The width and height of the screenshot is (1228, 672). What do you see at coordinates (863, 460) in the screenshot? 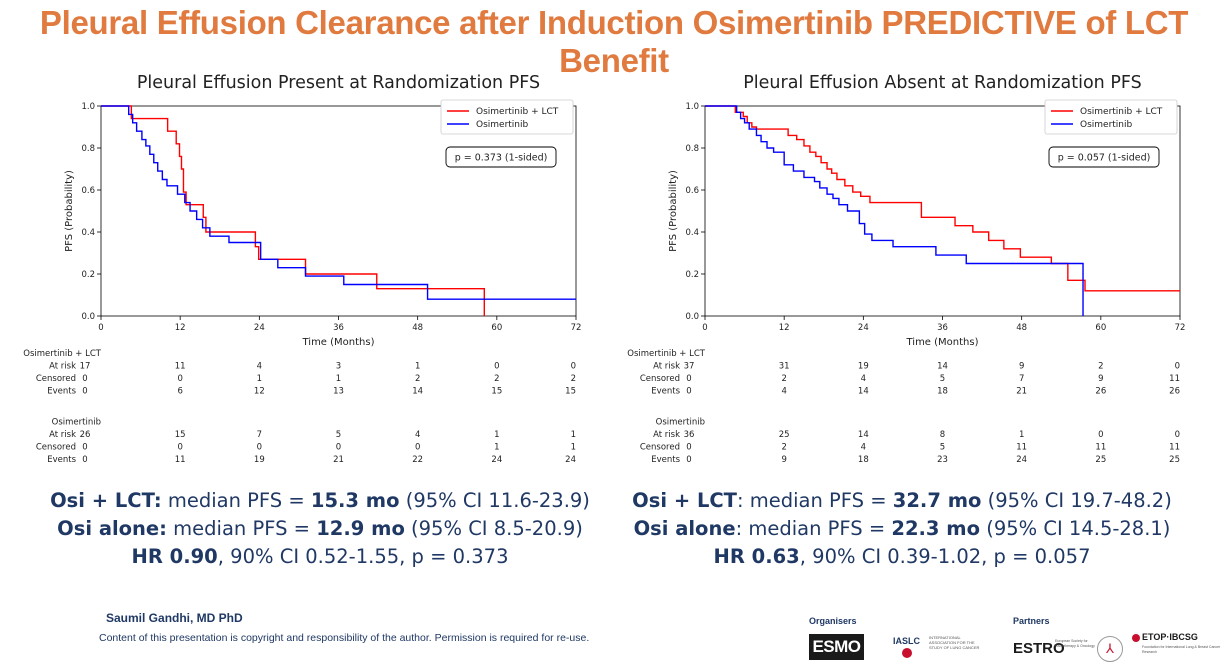
I see `right-risk-cell: 18` at bounding box center [863, 460].